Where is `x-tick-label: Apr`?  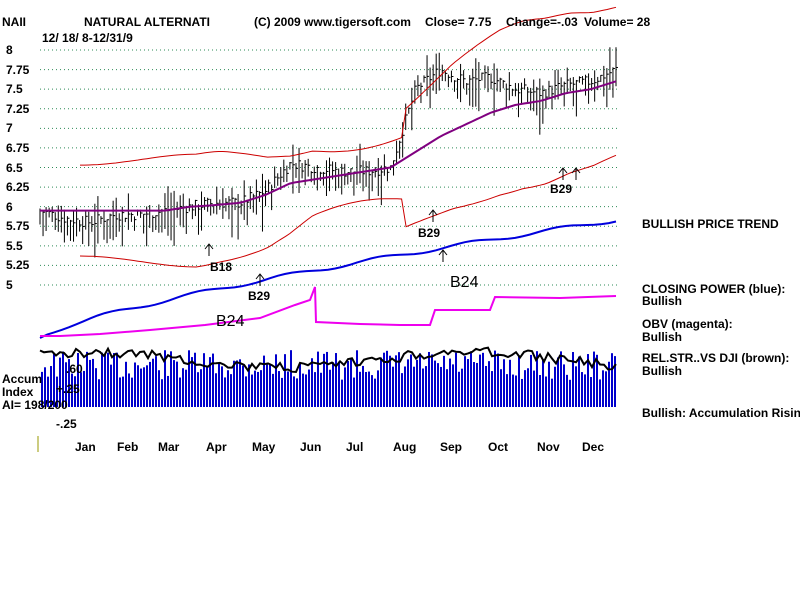 x-tick-label: Apr is located at coordinates (216, 447).